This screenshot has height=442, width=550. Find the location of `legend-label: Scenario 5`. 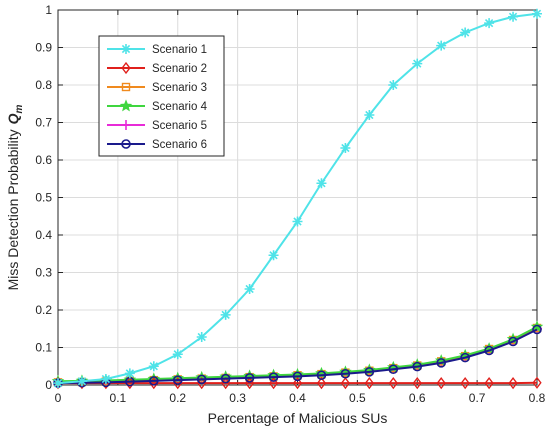

legend-label: Scenario 5 is located at coordinates (179, 126).